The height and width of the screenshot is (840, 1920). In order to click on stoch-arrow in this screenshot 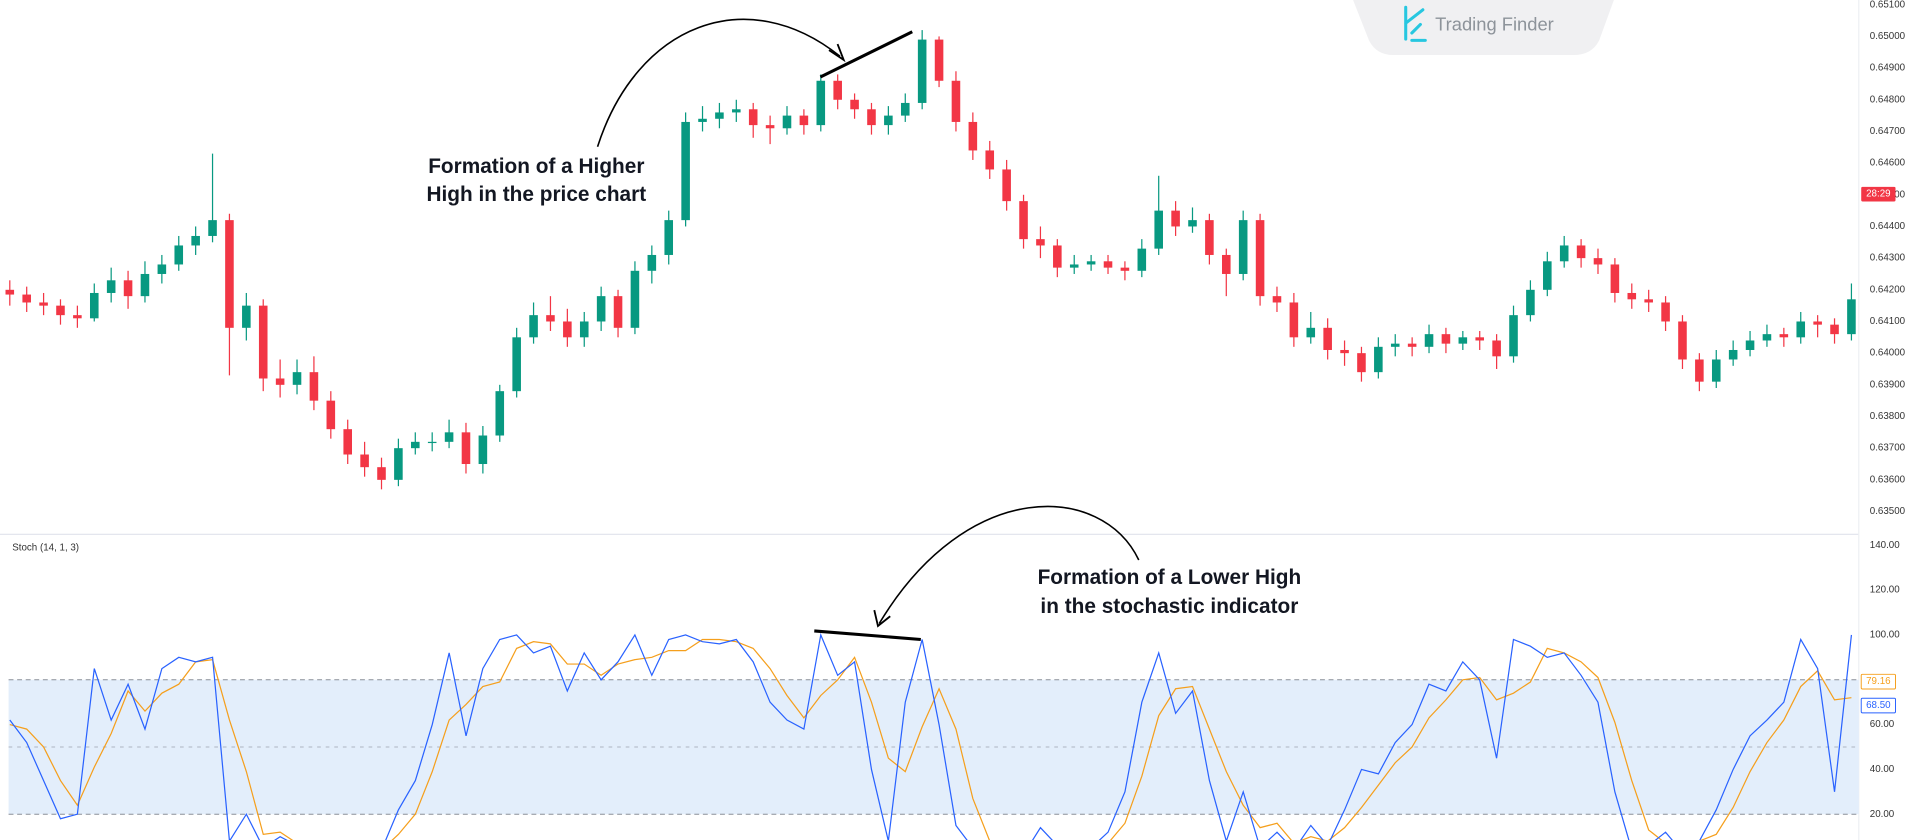, I will do `click(1009, 564)`.